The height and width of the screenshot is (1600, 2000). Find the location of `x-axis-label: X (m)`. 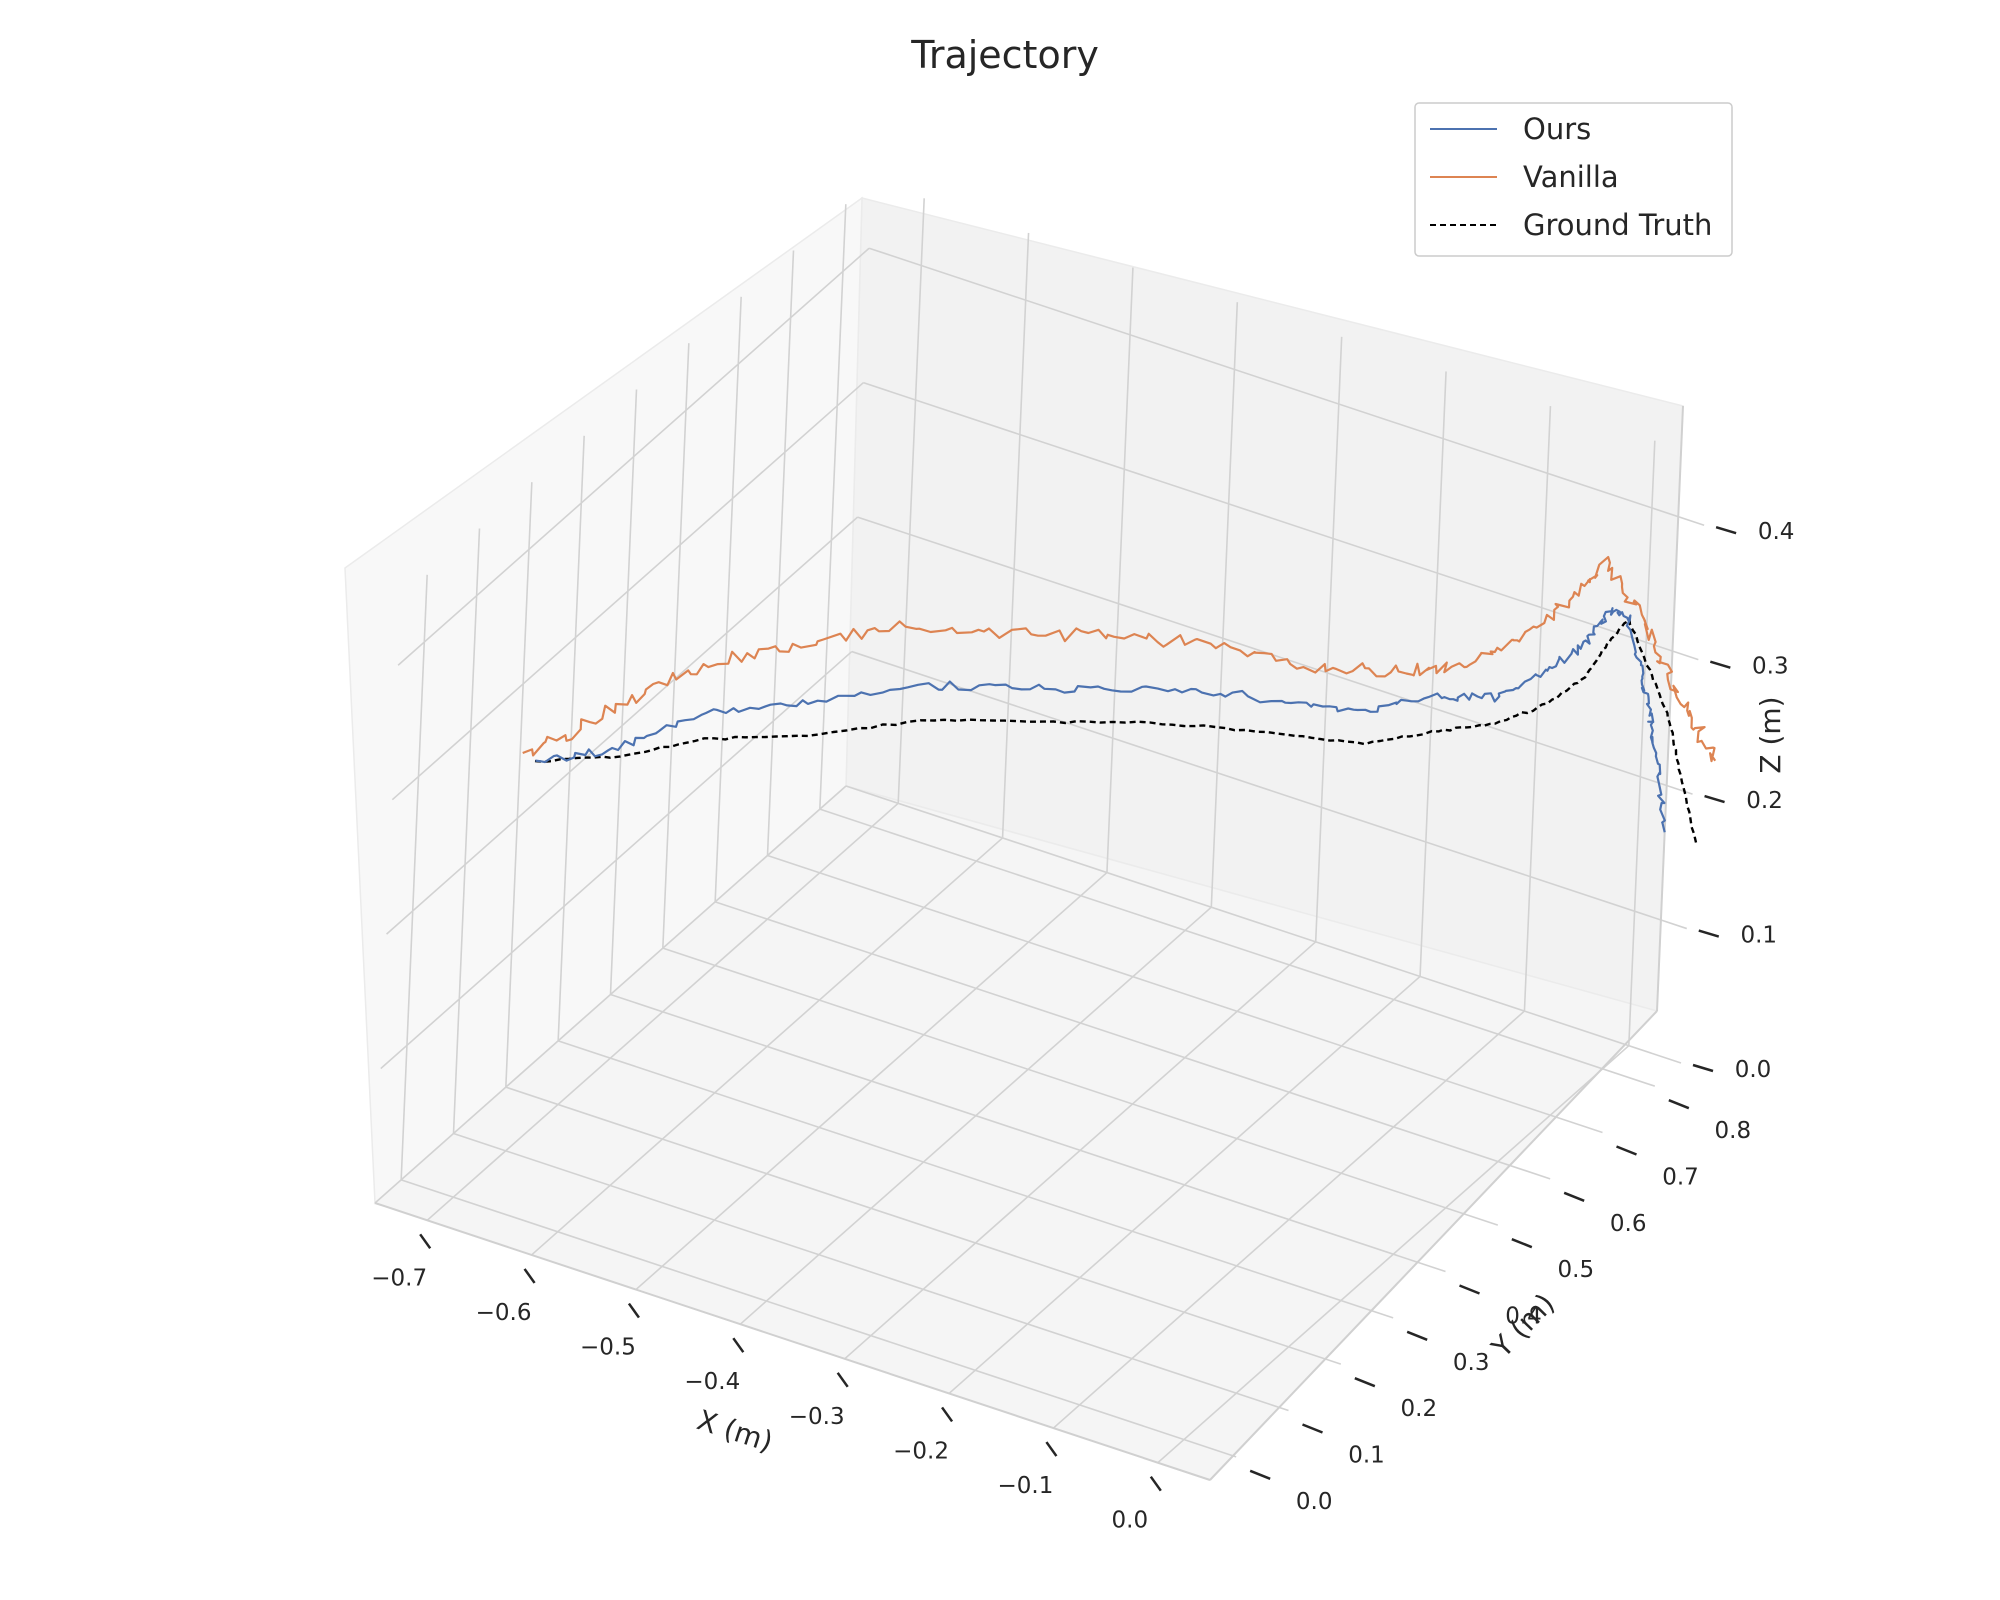

x-axis-label: X (m) is located at coordinates (735, 1430).